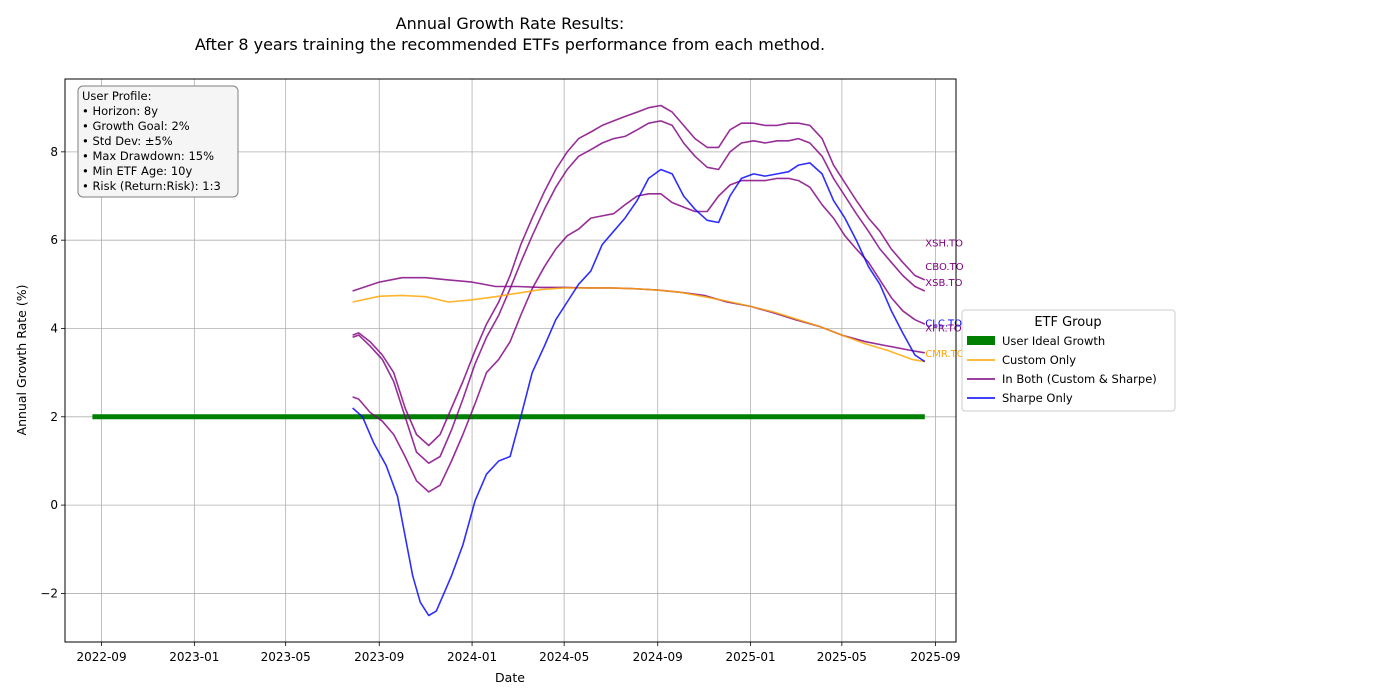 This screenshot has height=700, width=1400. Describe the element at coordinates (117, 96) in the screenshot. I see `profile-line: User Profile:` at that location.